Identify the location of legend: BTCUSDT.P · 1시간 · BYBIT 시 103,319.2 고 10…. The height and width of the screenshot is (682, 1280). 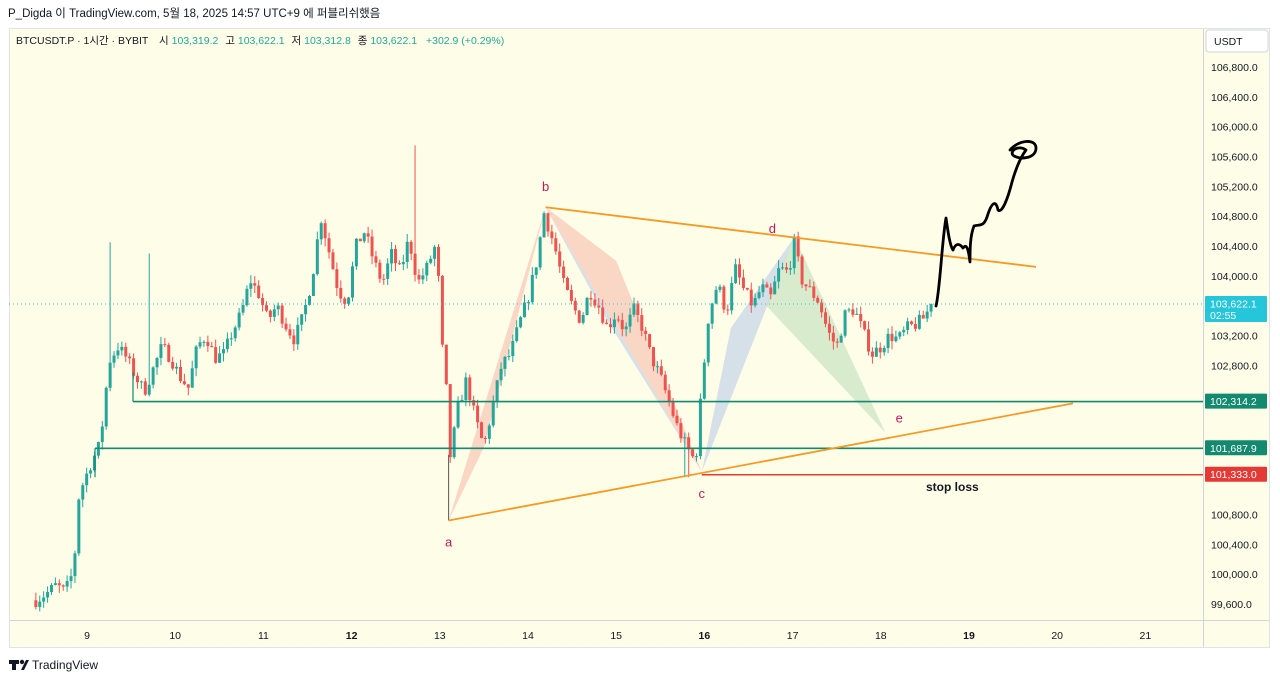
(260, 41).